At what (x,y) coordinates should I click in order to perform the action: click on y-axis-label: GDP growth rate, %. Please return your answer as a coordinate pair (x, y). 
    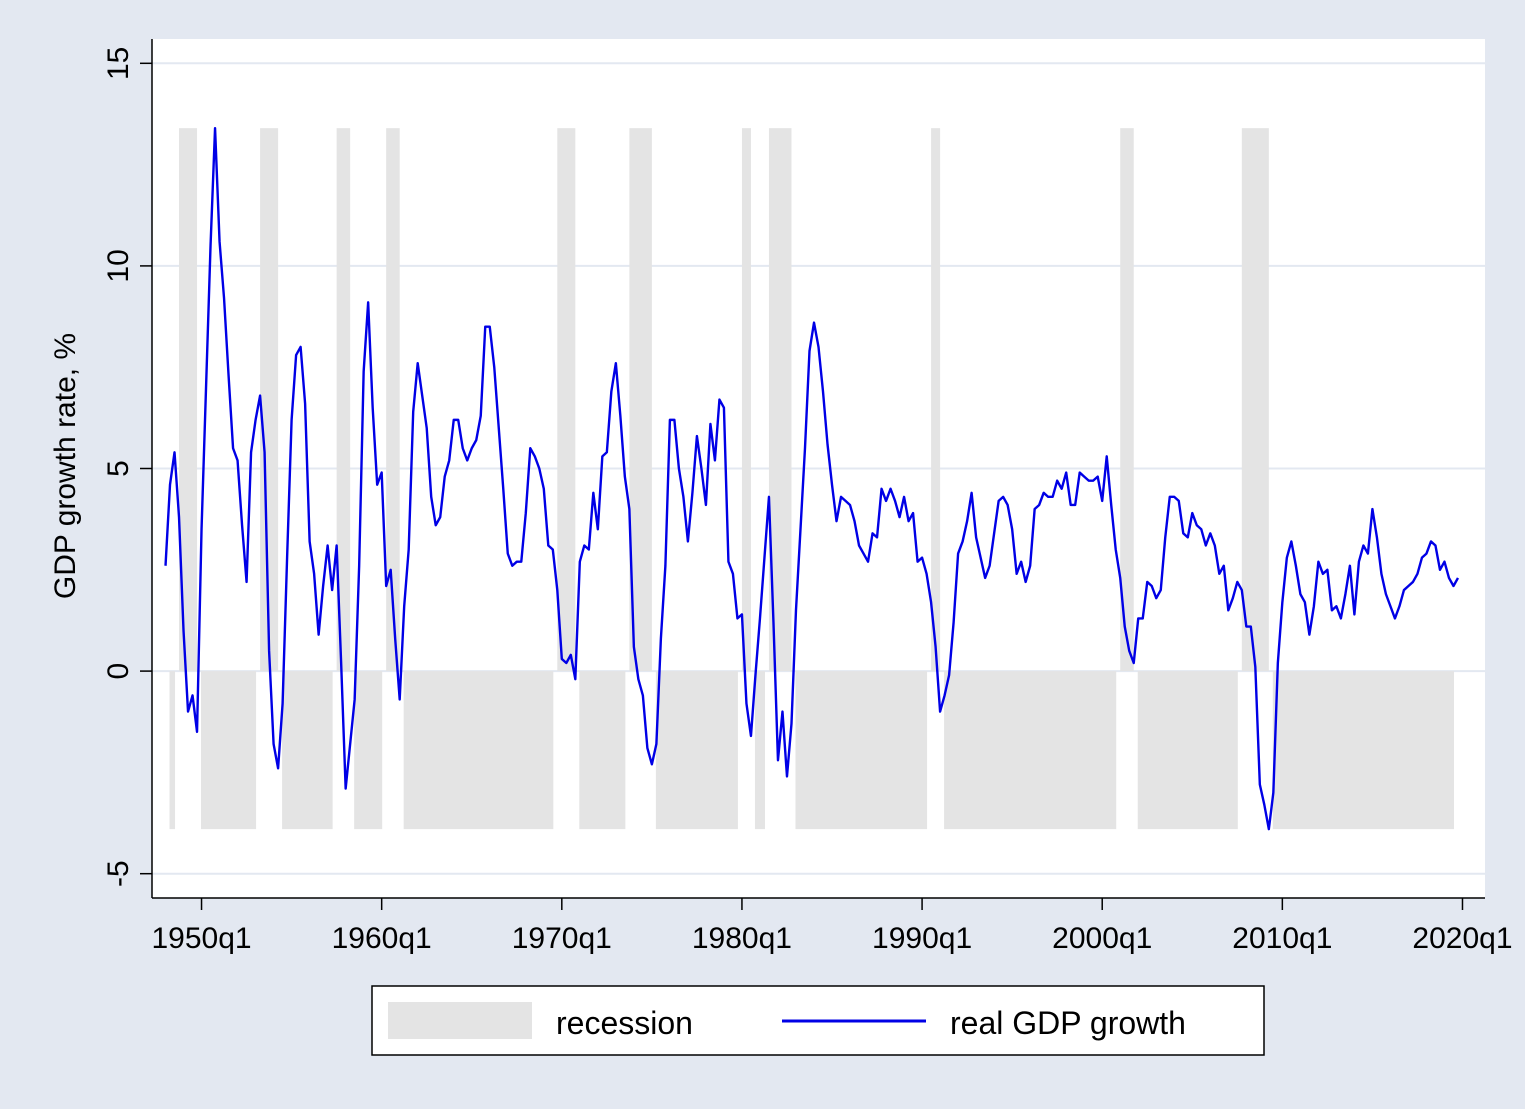
    Looking at the image, I should click on (65, 466).